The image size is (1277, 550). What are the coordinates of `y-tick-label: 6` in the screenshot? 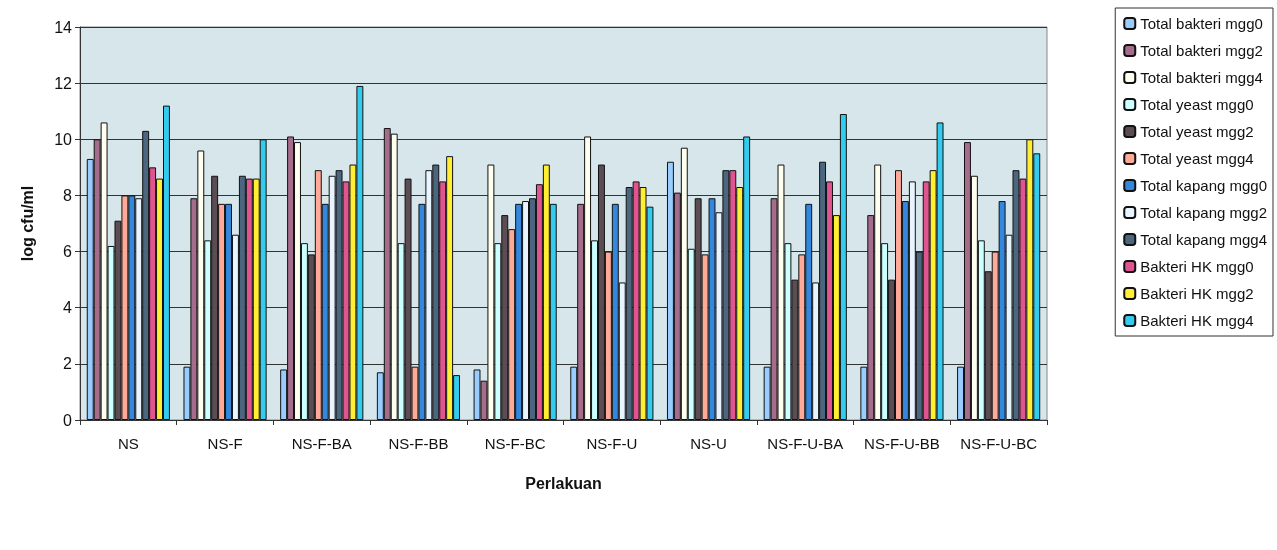 It's located at (68, 252).